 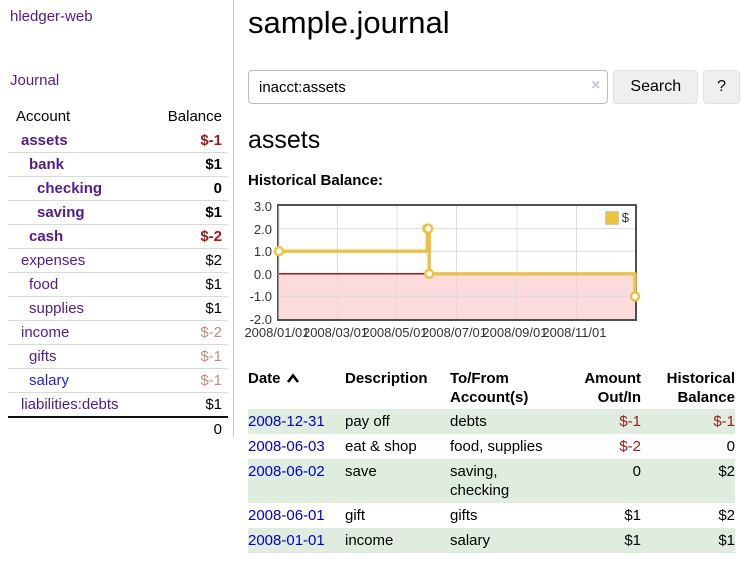 I want to click on account-link: expenses, so click(x=53, y=260).